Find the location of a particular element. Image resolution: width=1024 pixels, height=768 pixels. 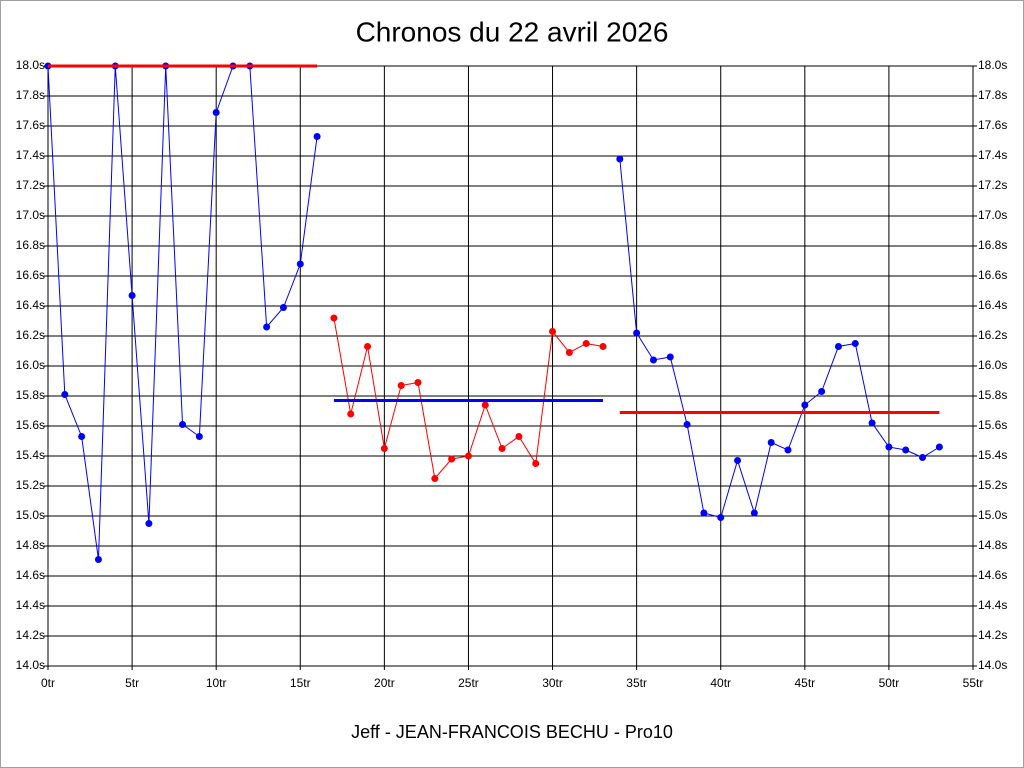

chart-title: Chronos du 22 avril 2026 is located at coordinates (512, 31).